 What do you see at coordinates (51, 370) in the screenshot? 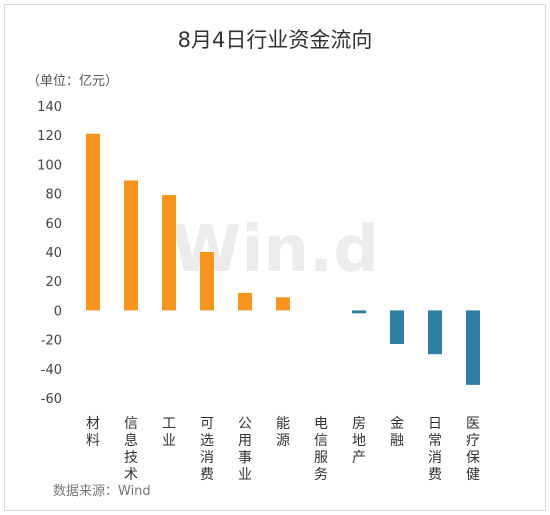
I see `y-tick-label: -40` at bounding box center [51, 370].